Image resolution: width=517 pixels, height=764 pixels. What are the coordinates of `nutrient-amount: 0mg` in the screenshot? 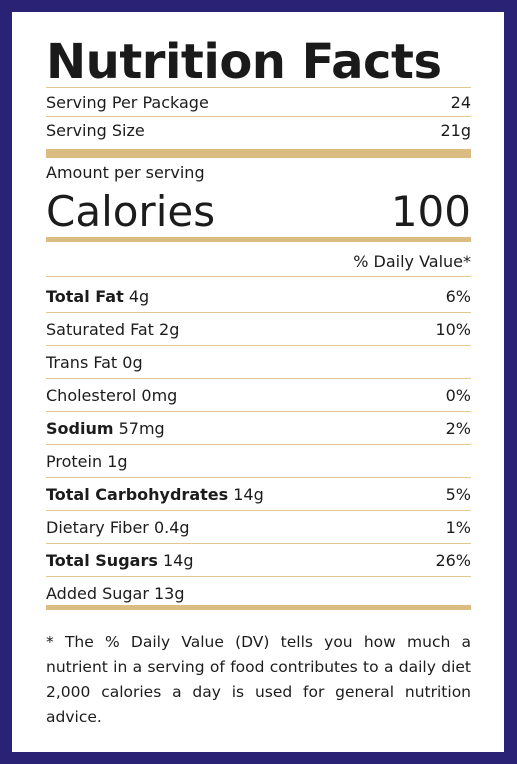 It's located at (159, 395).